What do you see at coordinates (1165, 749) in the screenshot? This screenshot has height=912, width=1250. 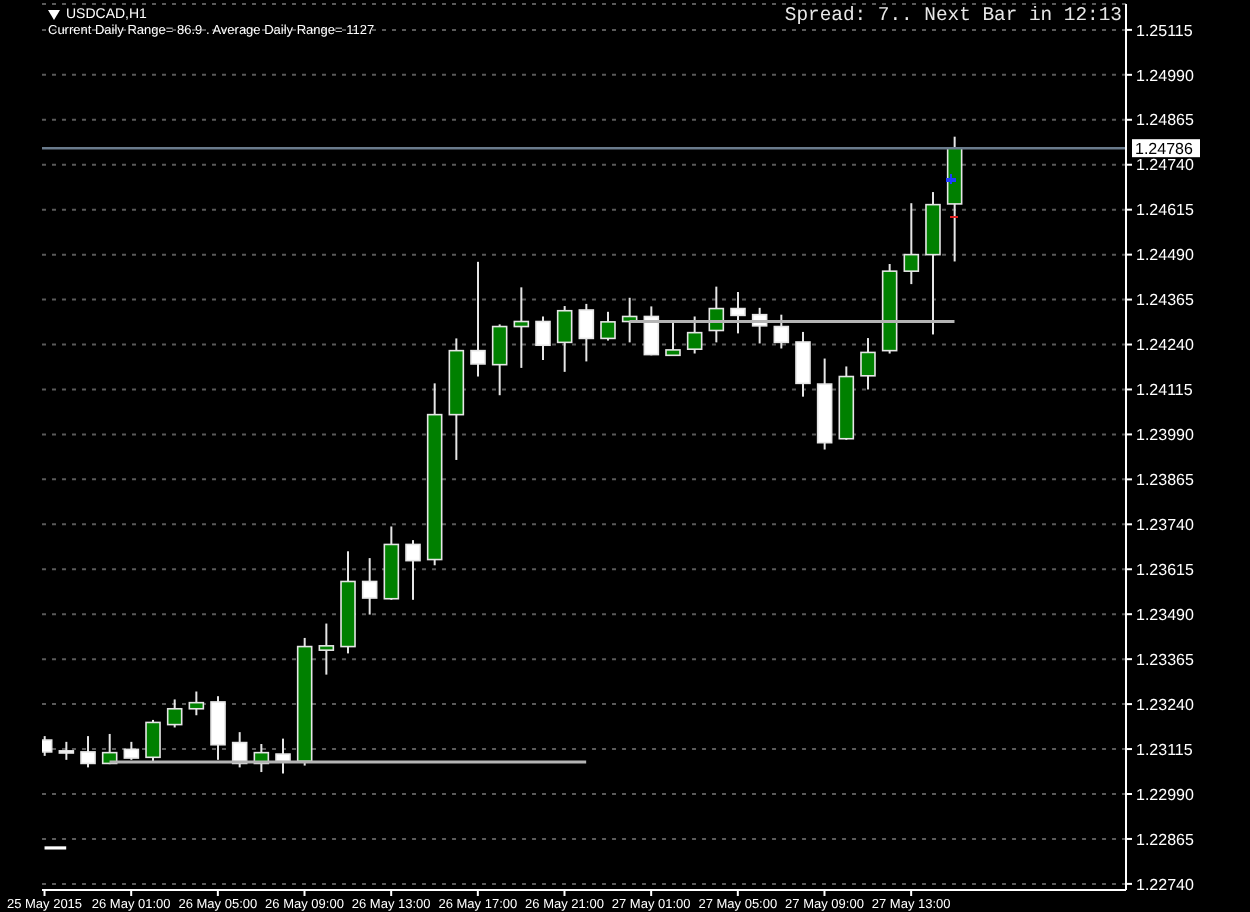 I see `y-tick-label: 1.23115` at bounding box center [1165, 749].